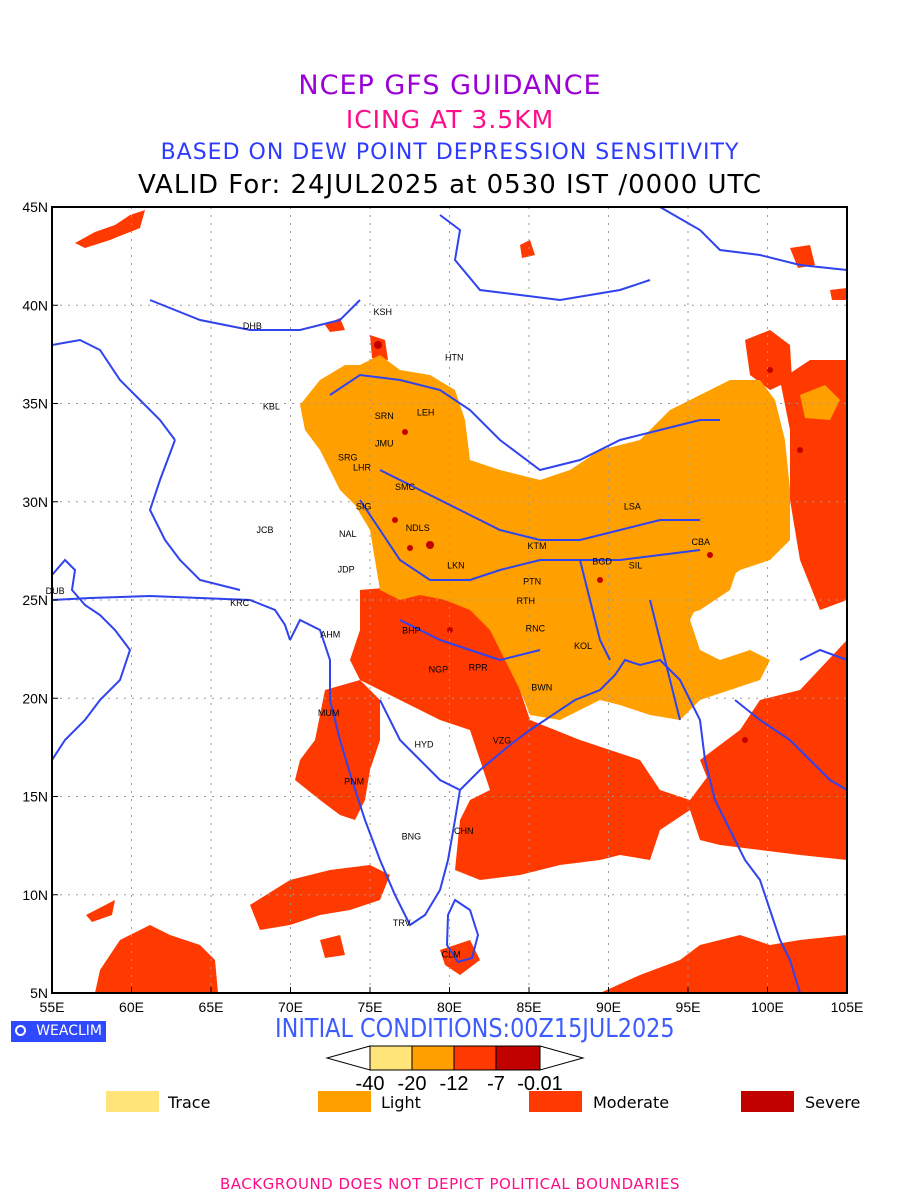 The image size is (900, 1200). I want to click on station-label-kol: KOL, so click(583, 646).